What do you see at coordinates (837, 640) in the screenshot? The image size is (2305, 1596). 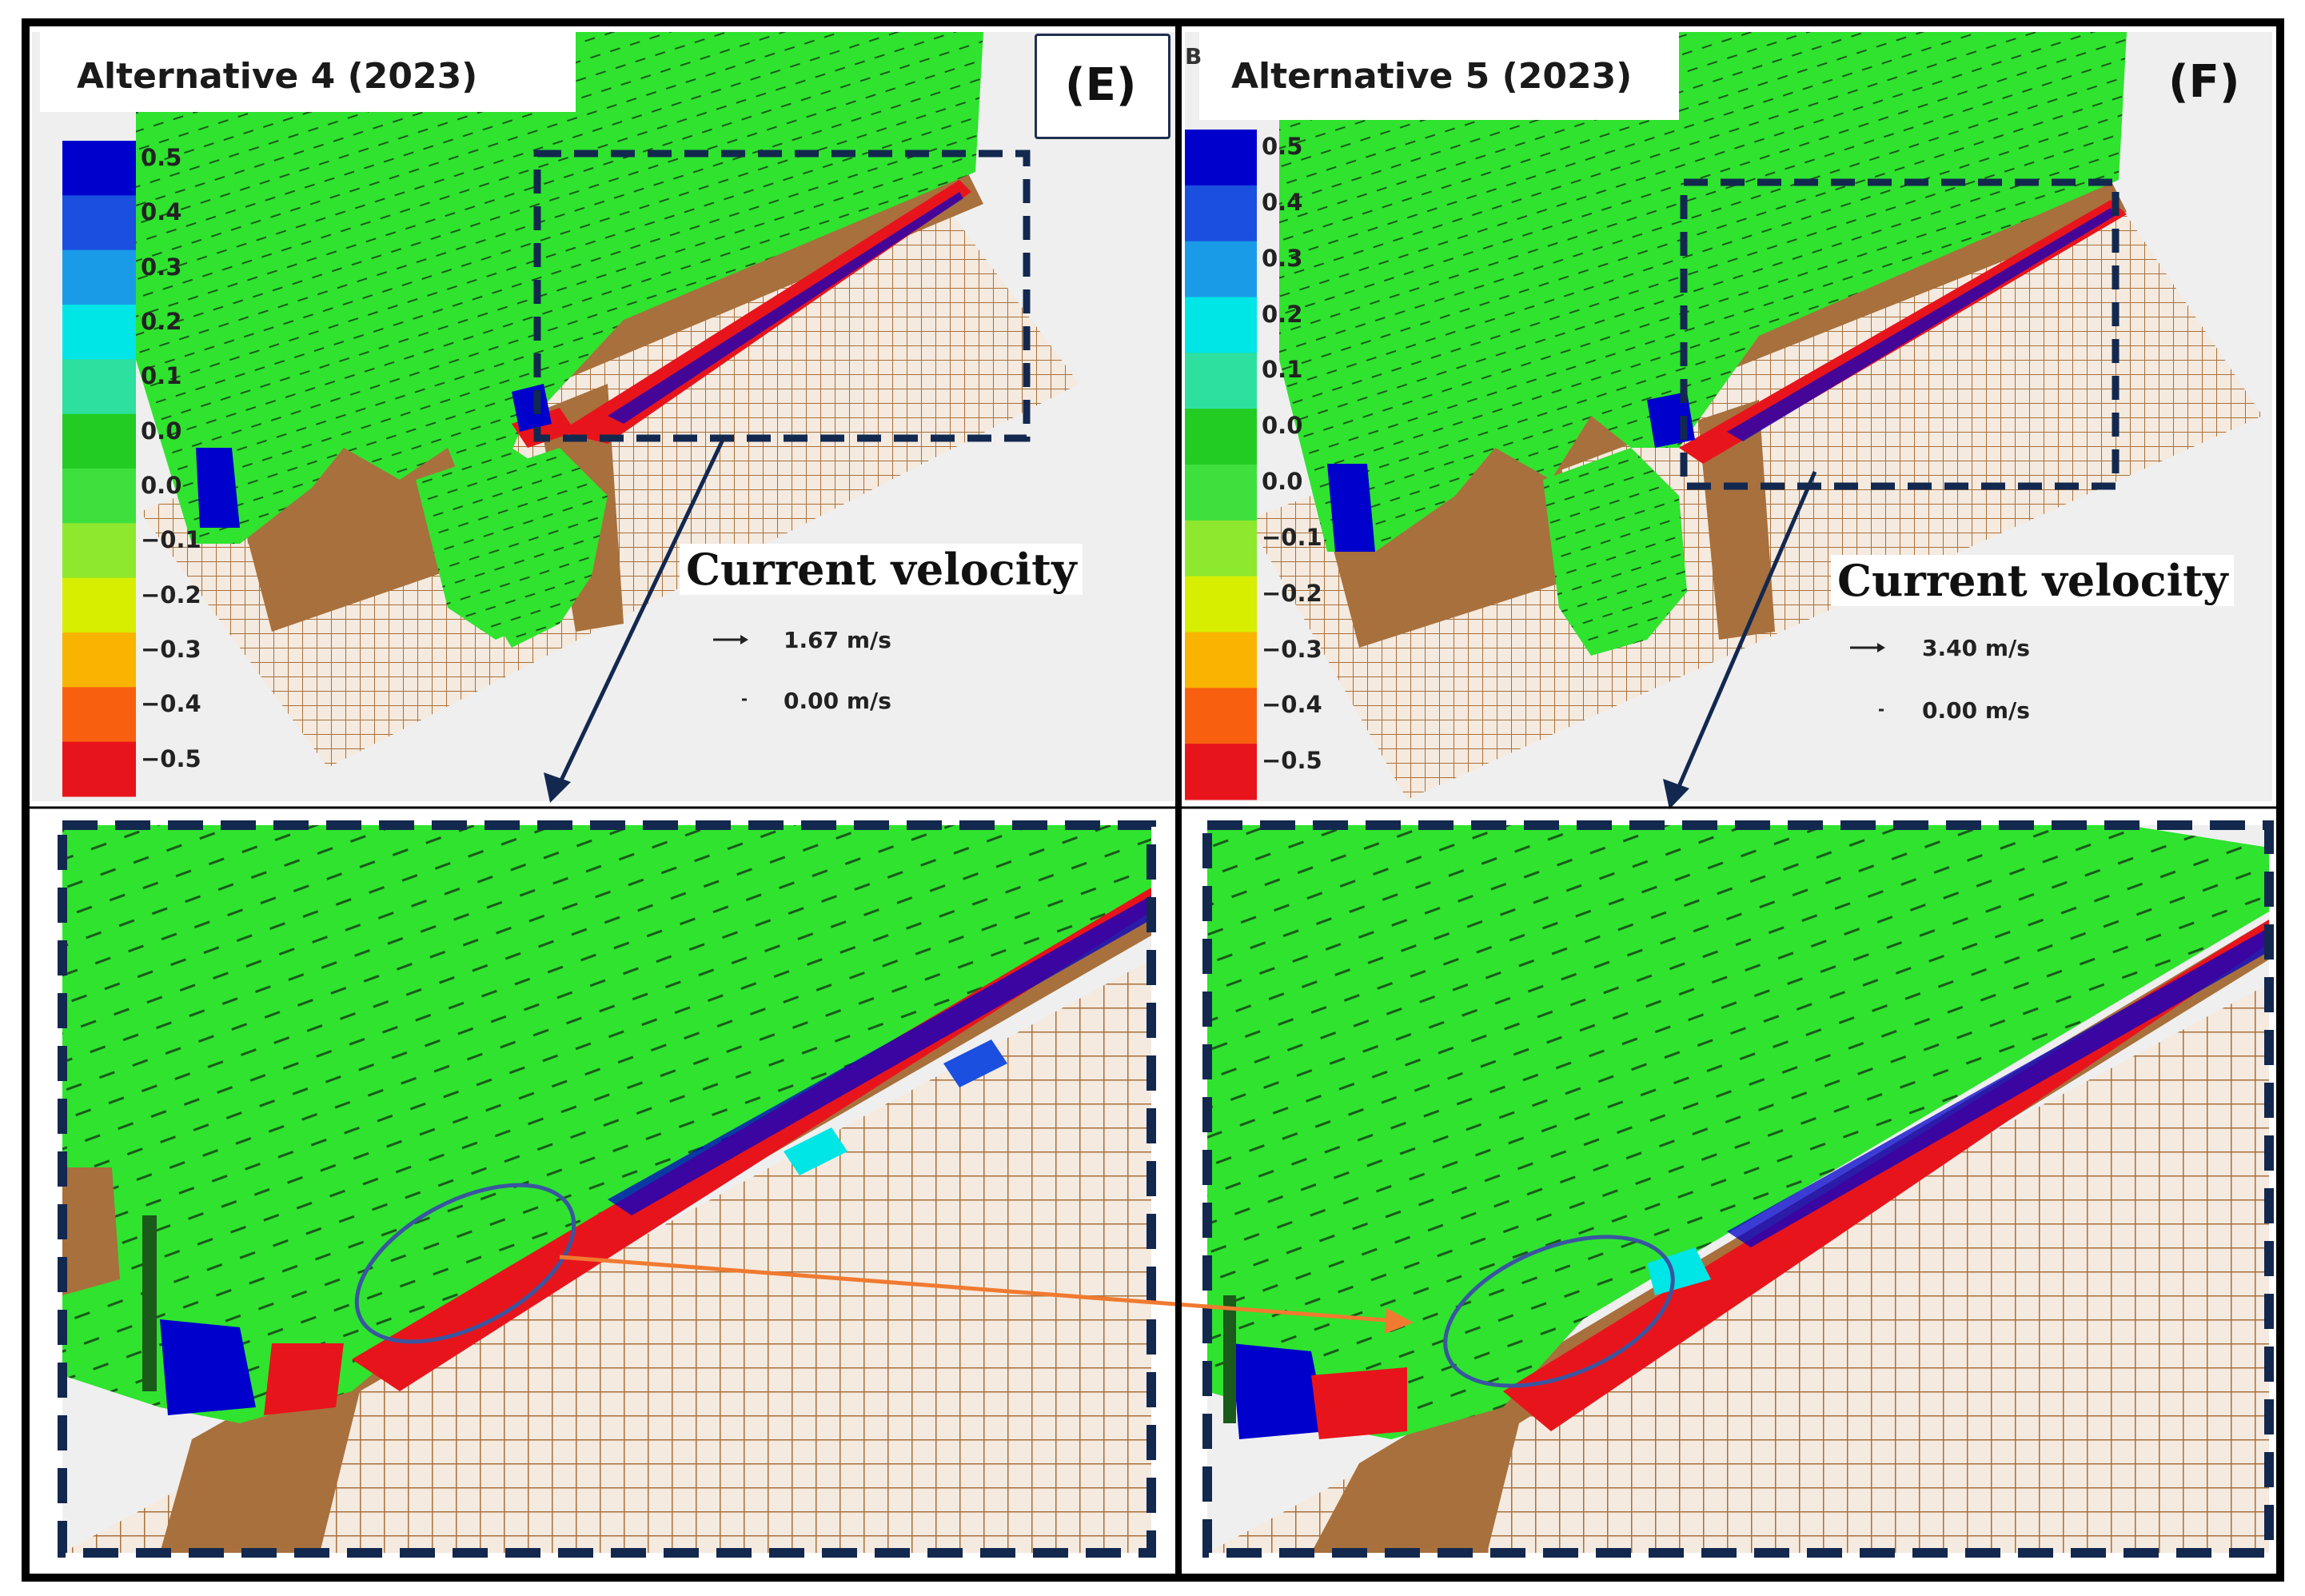 I see `scale-speed-e: 1.67 m/s` at bounding box center [837, 640].